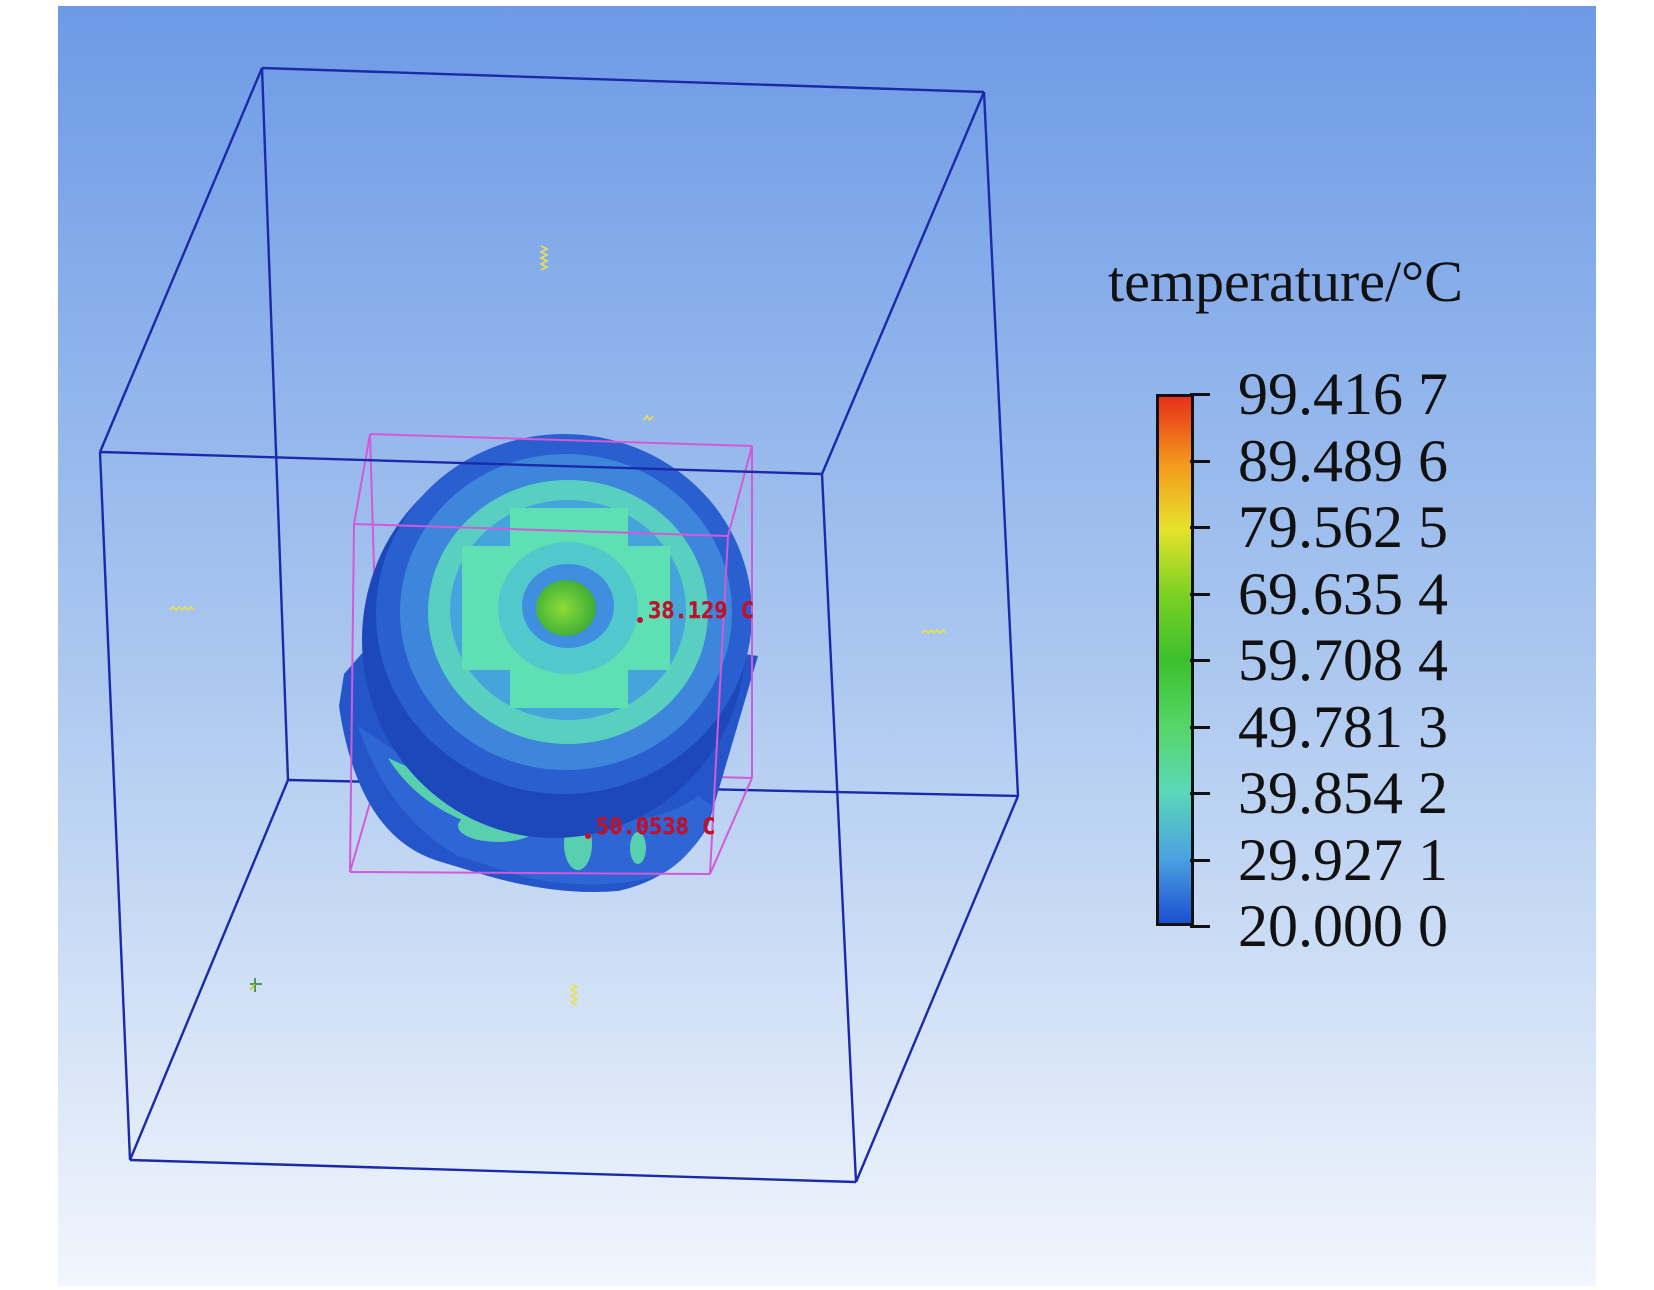 The height and width of the screenshot is (1290, 1654). What do you see at coordinates (255, 985) in the screenshot?
I see `axis-triad-icon` at bounding box center [255, 985].